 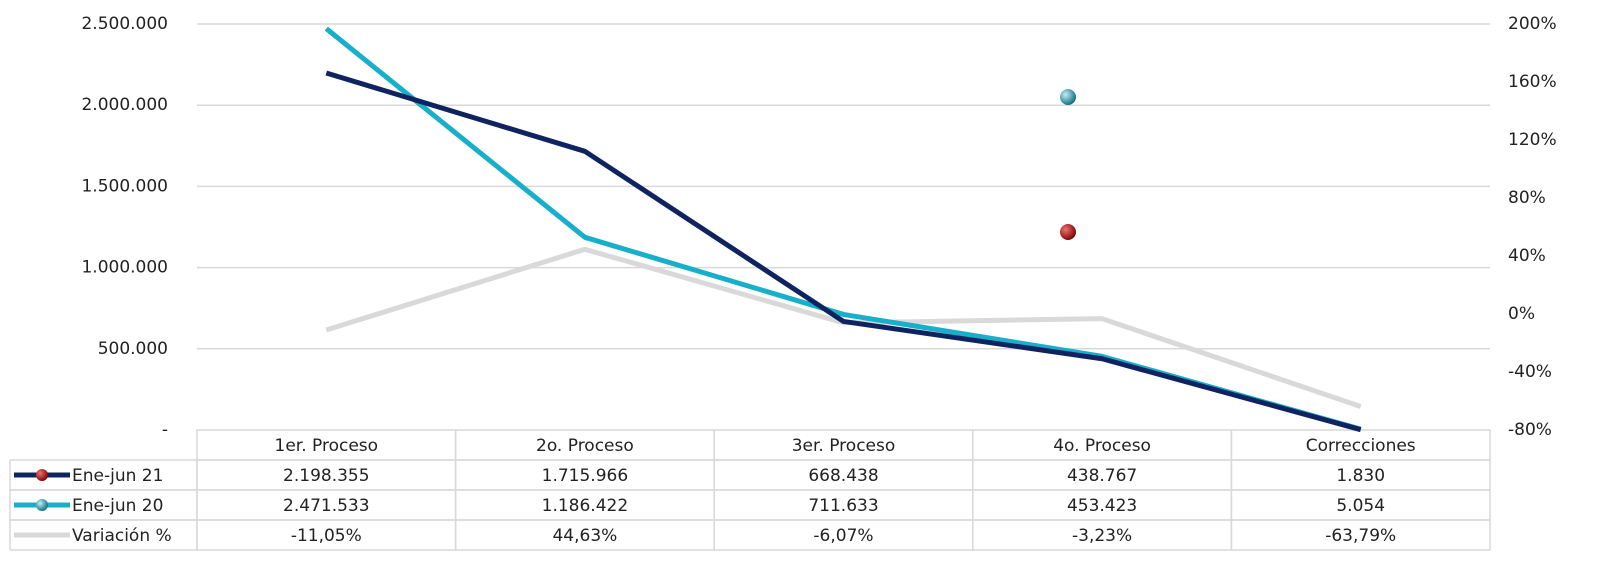 I want to click on y2-tick-label: 200%, so click(x=1532, y=24).